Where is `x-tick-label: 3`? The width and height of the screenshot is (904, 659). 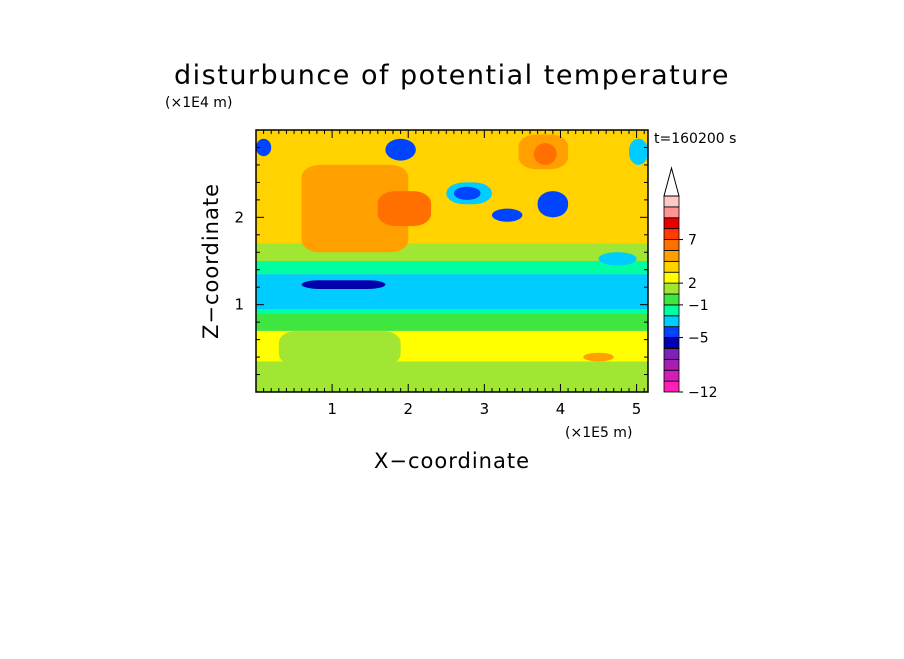
x-tick-label: 3 is located at coordinates (485, 409).